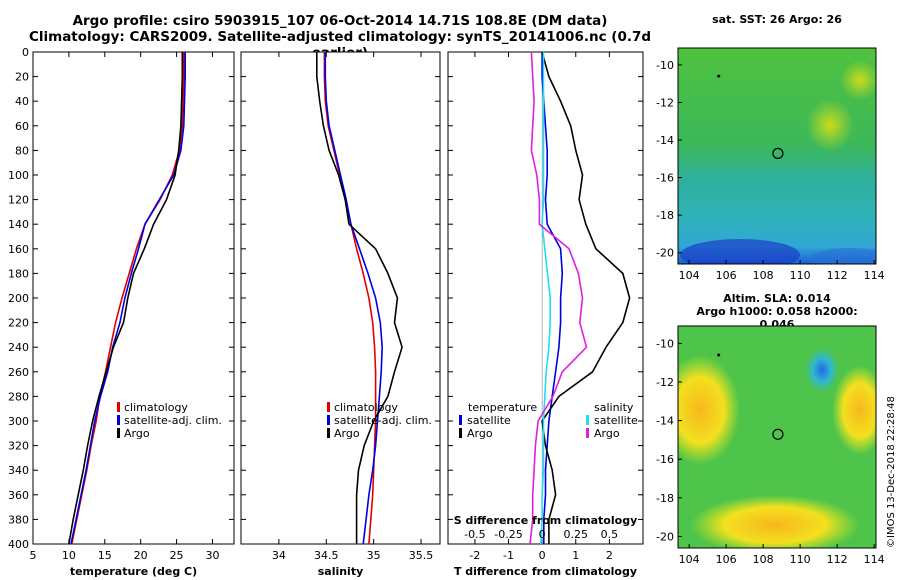 The width and height of the screenshot is (900, 580). What do you see at coordinates (546, 298) in the screenshot?
I see `series-line-s-satellite` at bounding box center [546, 298].